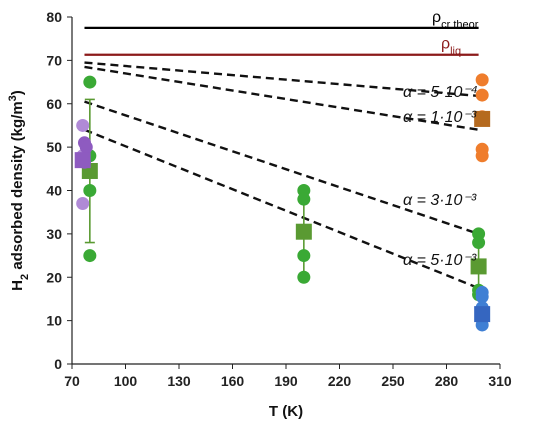  I want to click on x-tick-label: 190, so click(286, 381).